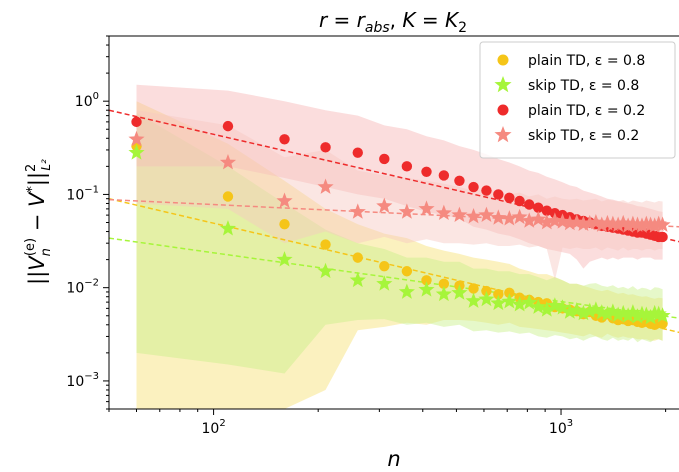  Describe the element at coordinates (82, 380) in the screenshot. I see `y-tick-label: 10⁻³` at that location.